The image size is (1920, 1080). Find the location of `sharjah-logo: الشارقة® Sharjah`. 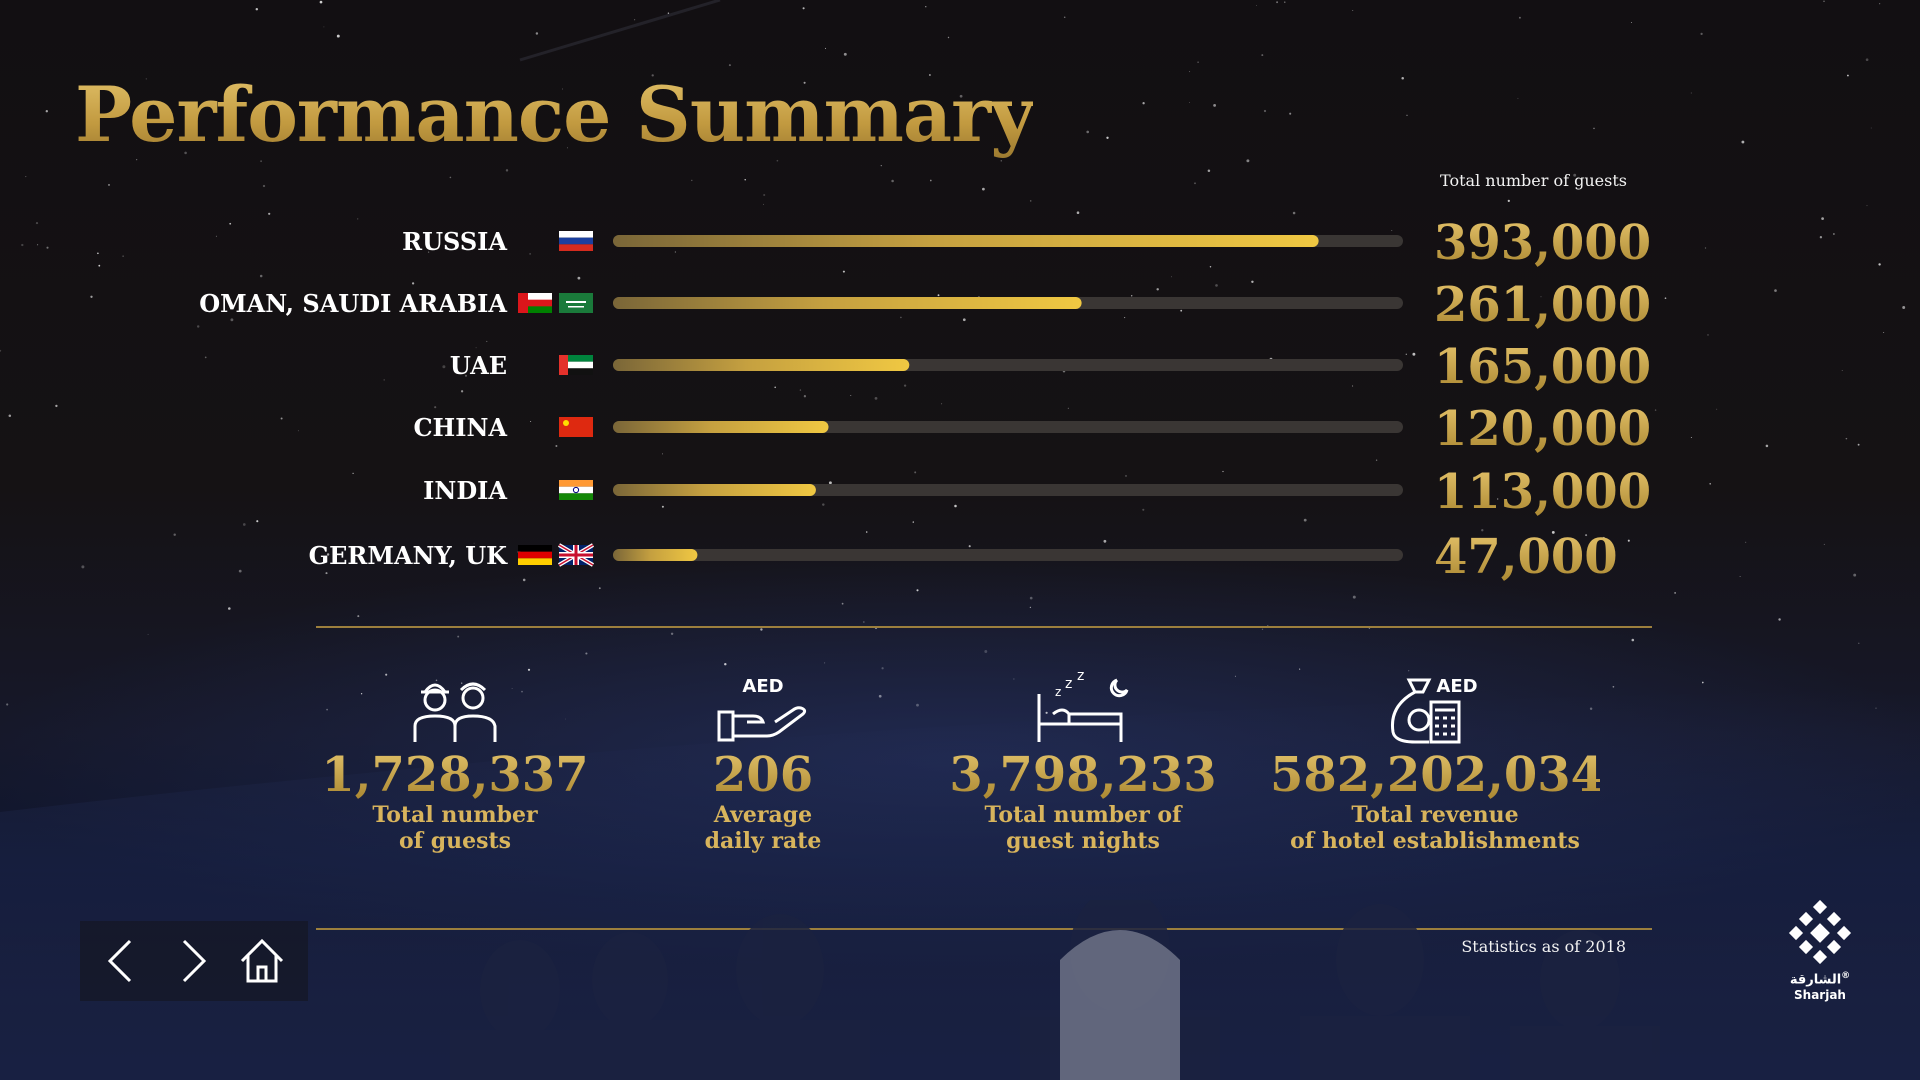

sharjah-logo: الشارقة® Sharjah is located at coordinates (1820, 951).